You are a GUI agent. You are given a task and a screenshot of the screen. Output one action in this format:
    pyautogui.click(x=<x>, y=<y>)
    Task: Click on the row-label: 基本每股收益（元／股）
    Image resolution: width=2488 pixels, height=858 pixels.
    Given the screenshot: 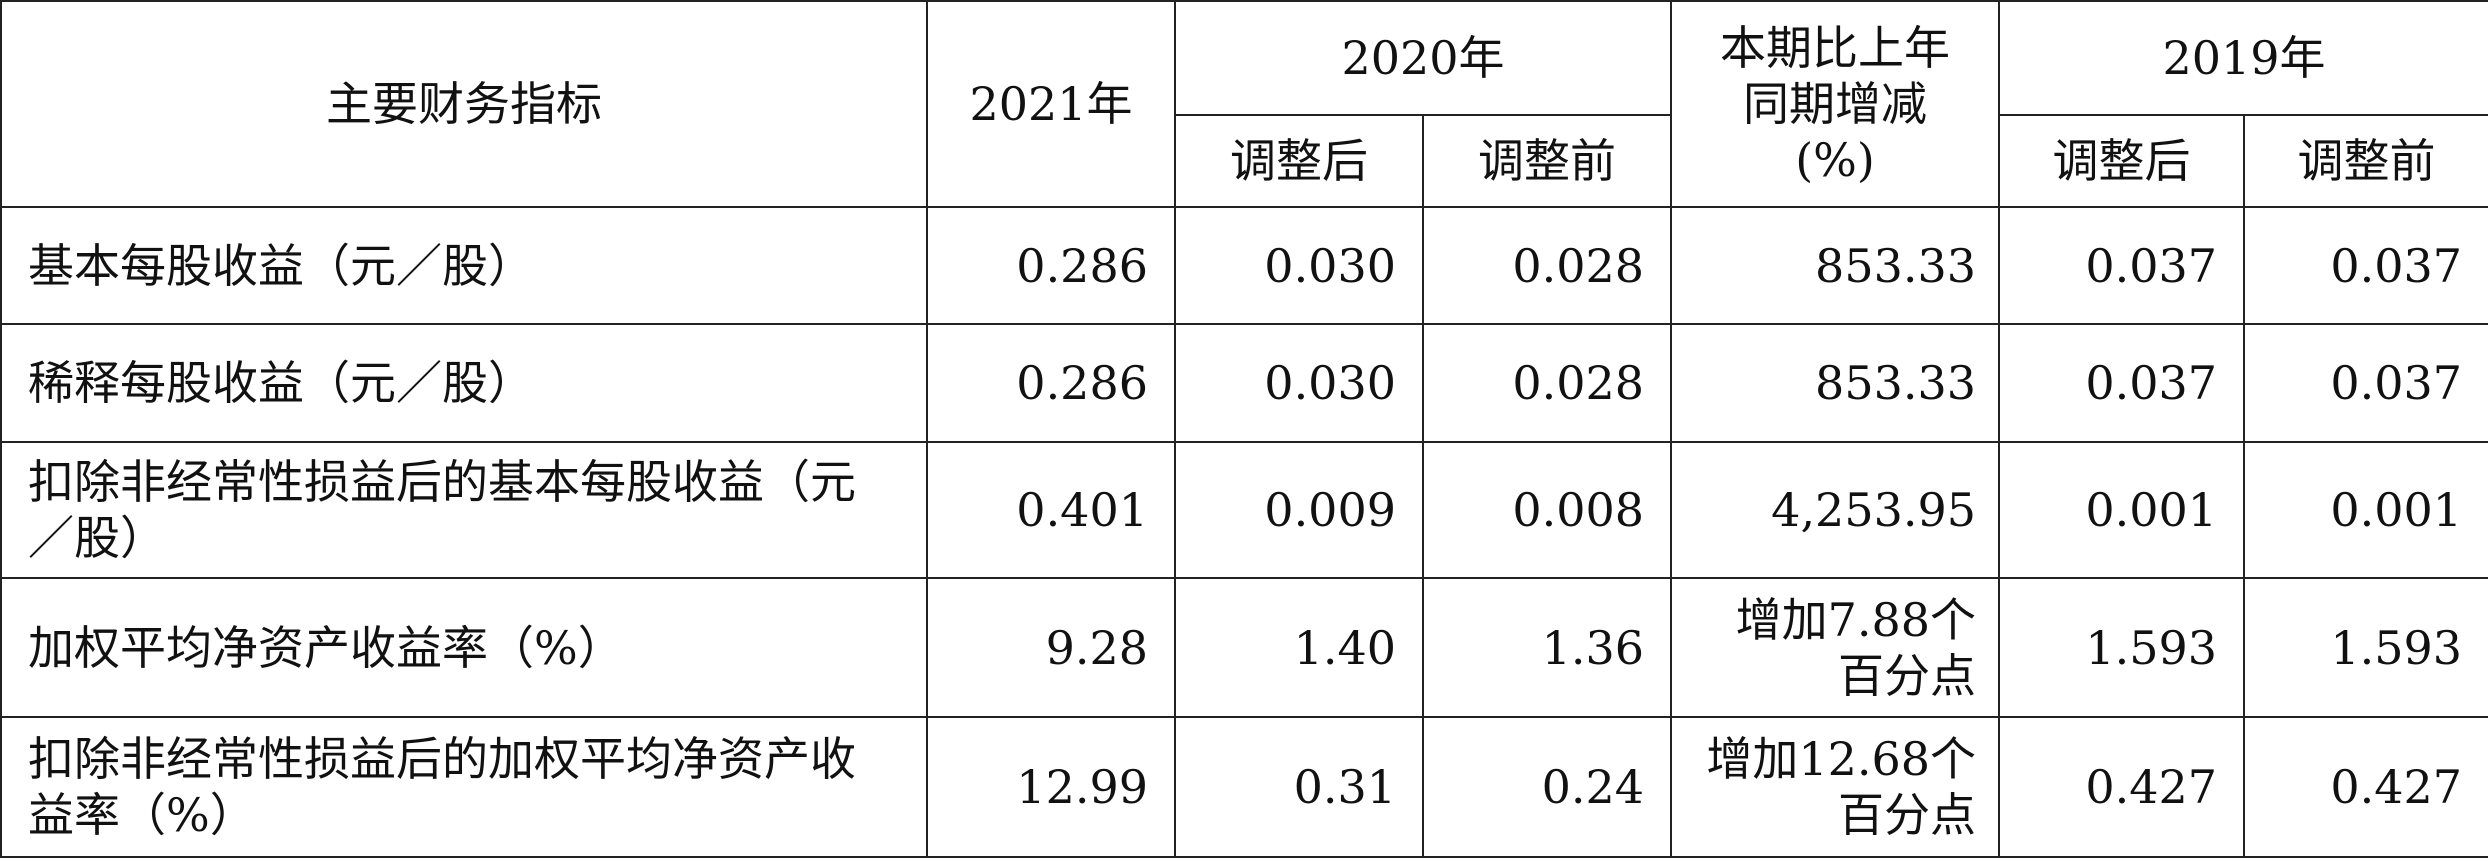 What is the action you would take?
    pyautogui.click(x=464, y=265)
    